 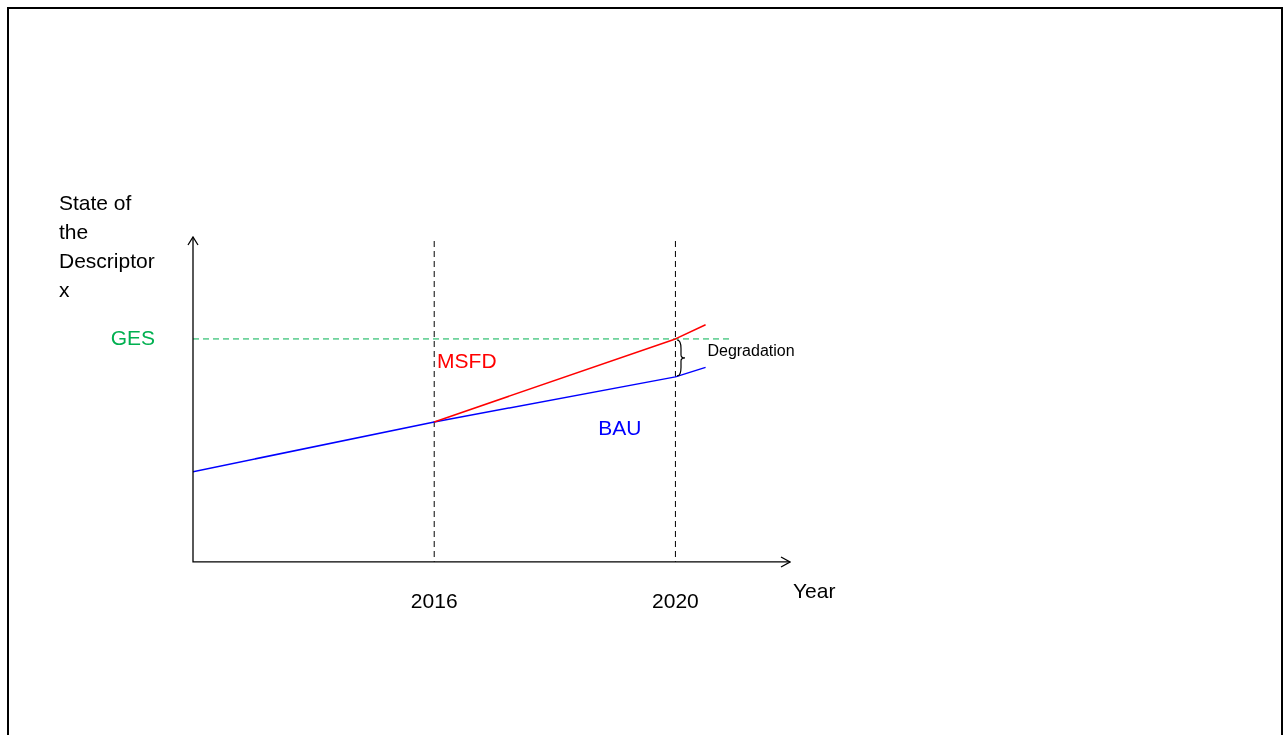 What do you see at coordinates (132, 337) in the screenshot?
I see `ref-line-label: GES` at bounding box center [132, 337].